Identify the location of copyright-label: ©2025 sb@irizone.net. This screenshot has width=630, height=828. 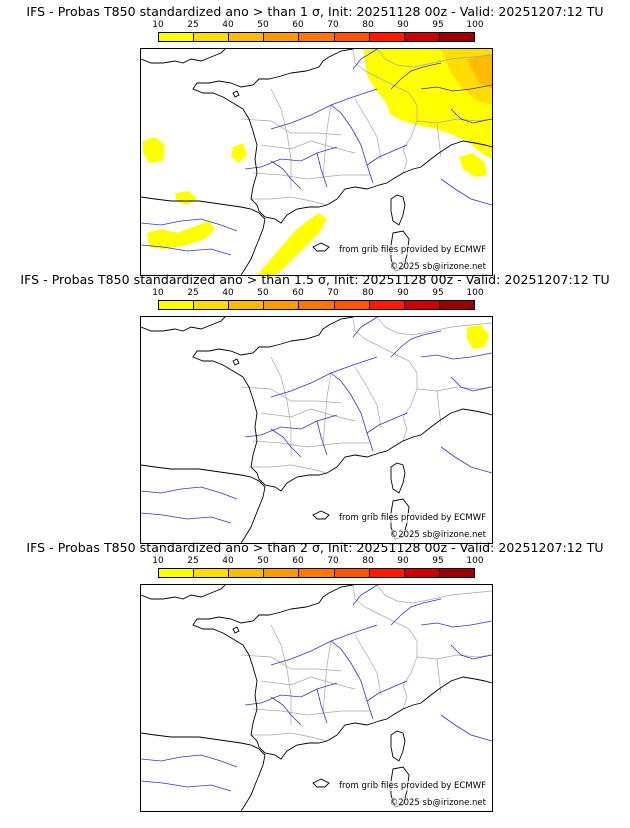
(437, 803).